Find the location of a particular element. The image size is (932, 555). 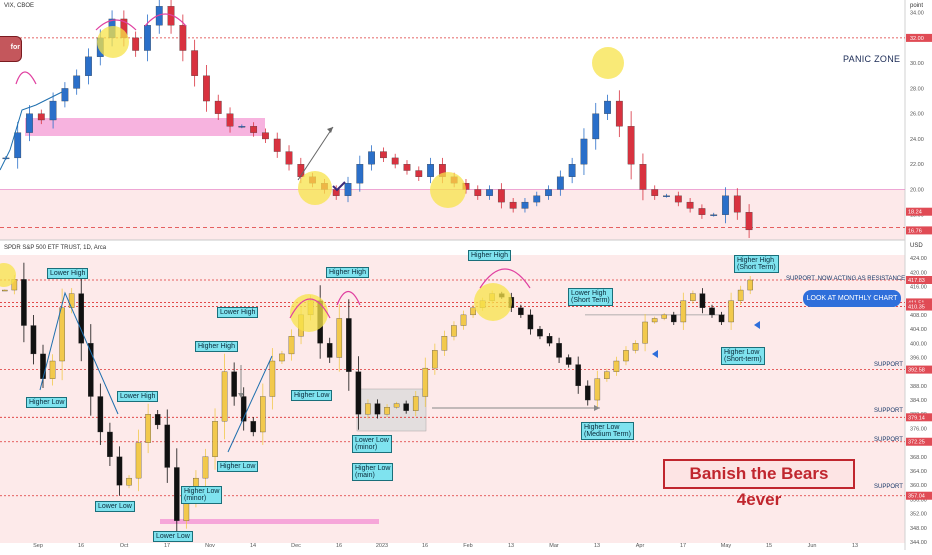

spy-badge-2: 410.35 is located at coordinates (916, 308).